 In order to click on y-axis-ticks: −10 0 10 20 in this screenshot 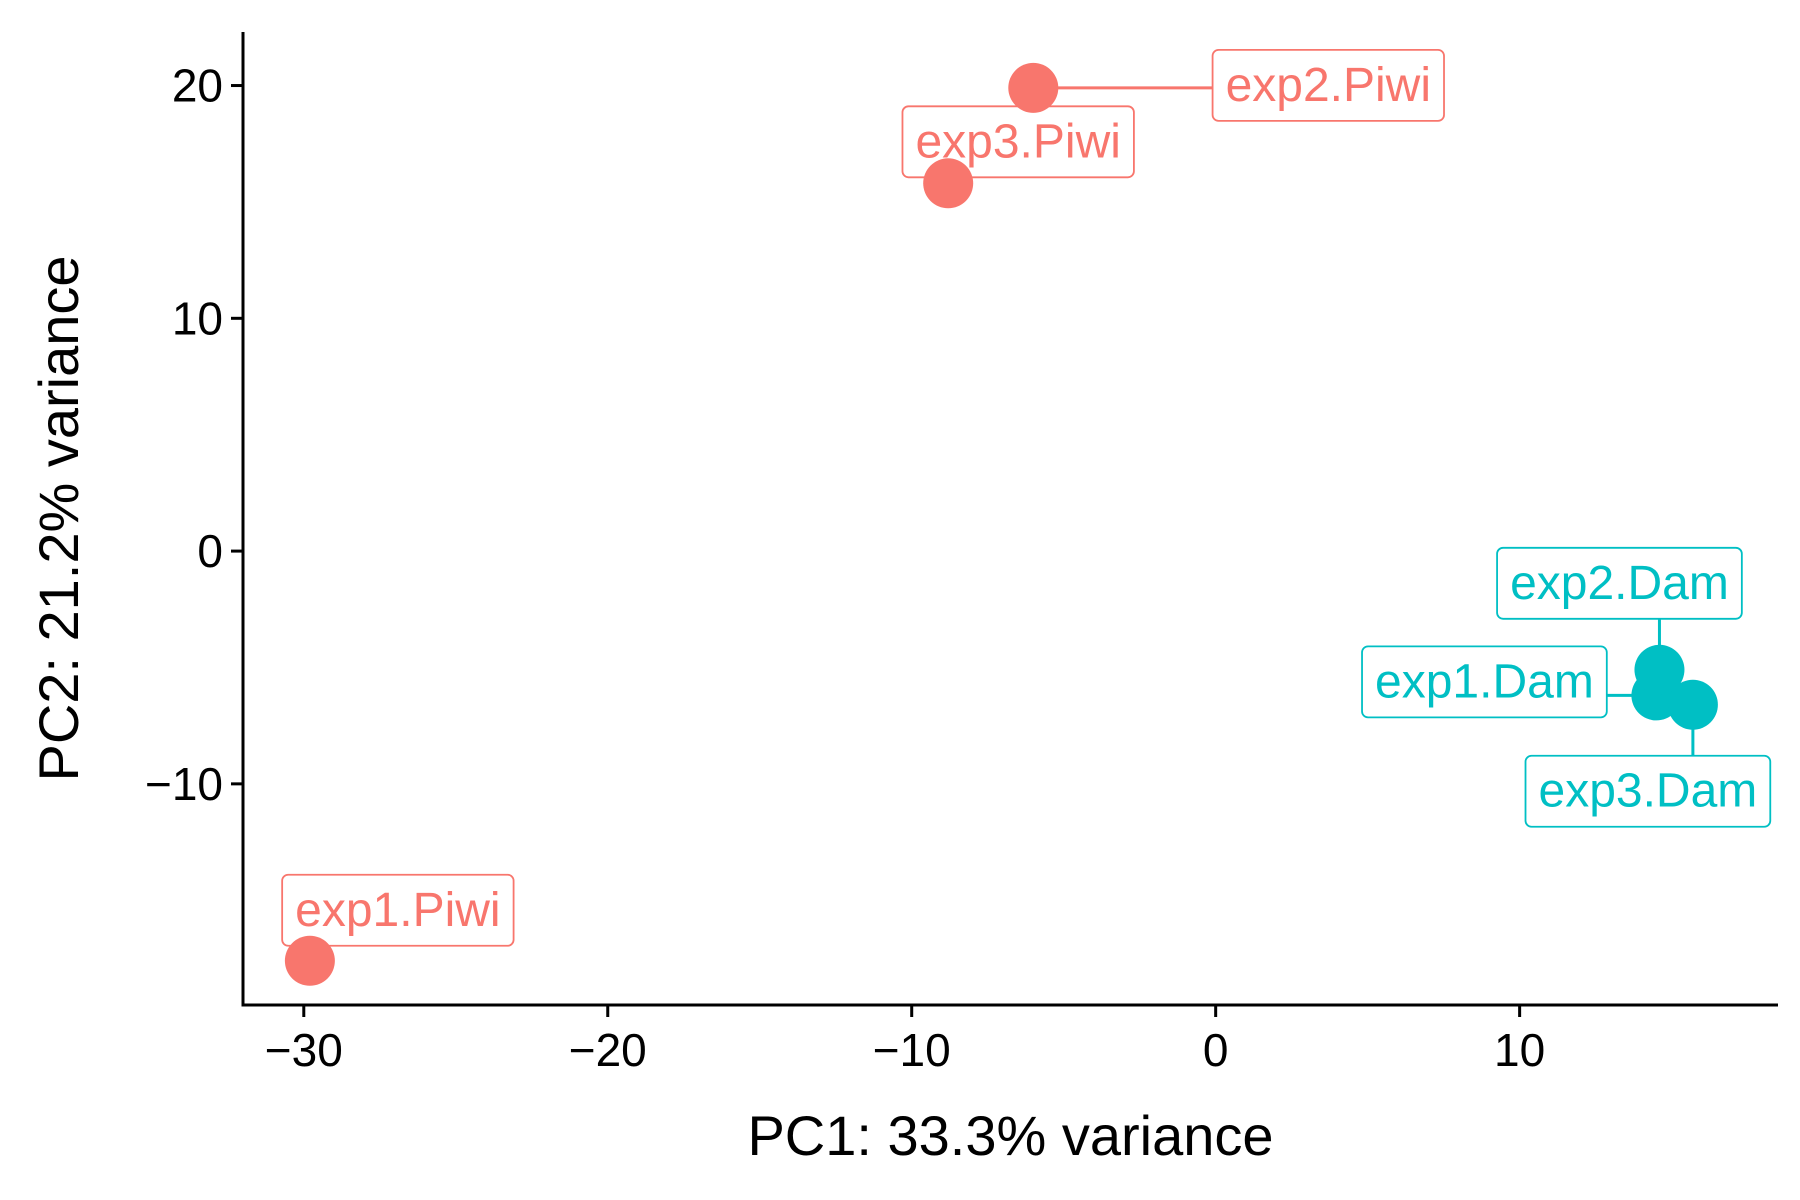, I will do `click(194, 435)`.